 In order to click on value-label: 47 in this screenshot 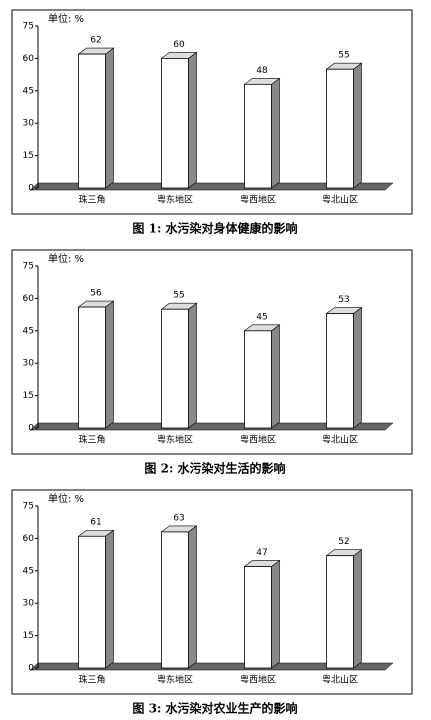, I will do `click(261, 553)`.